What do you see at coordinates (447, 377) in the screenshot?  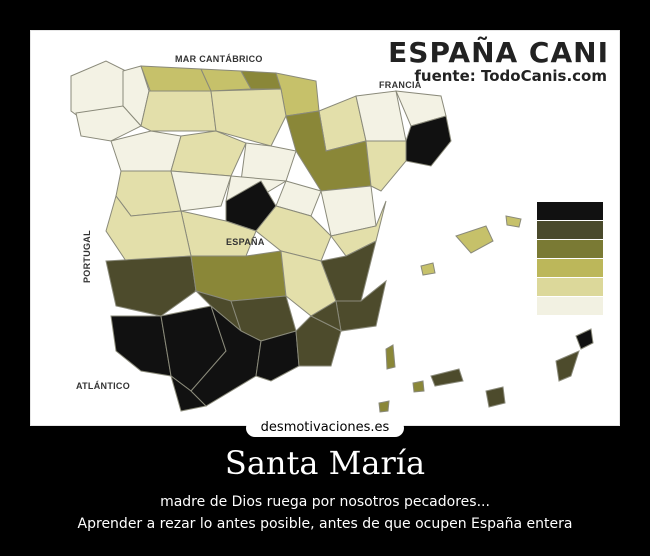 I see `region-tenerife` at bounding box center [447, 377].